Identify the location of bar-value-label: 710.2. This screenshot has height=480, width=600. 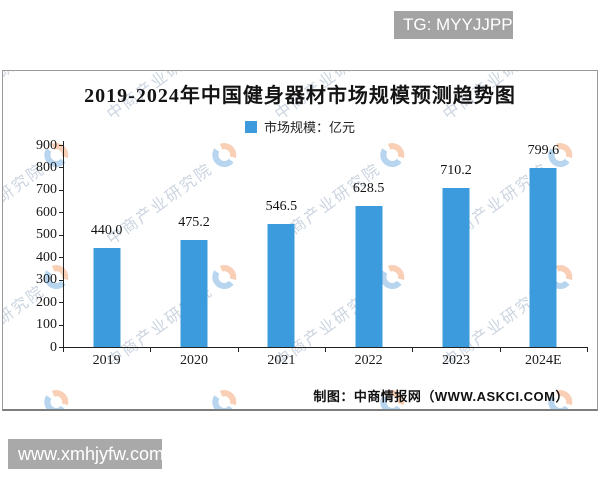
(456, 170).